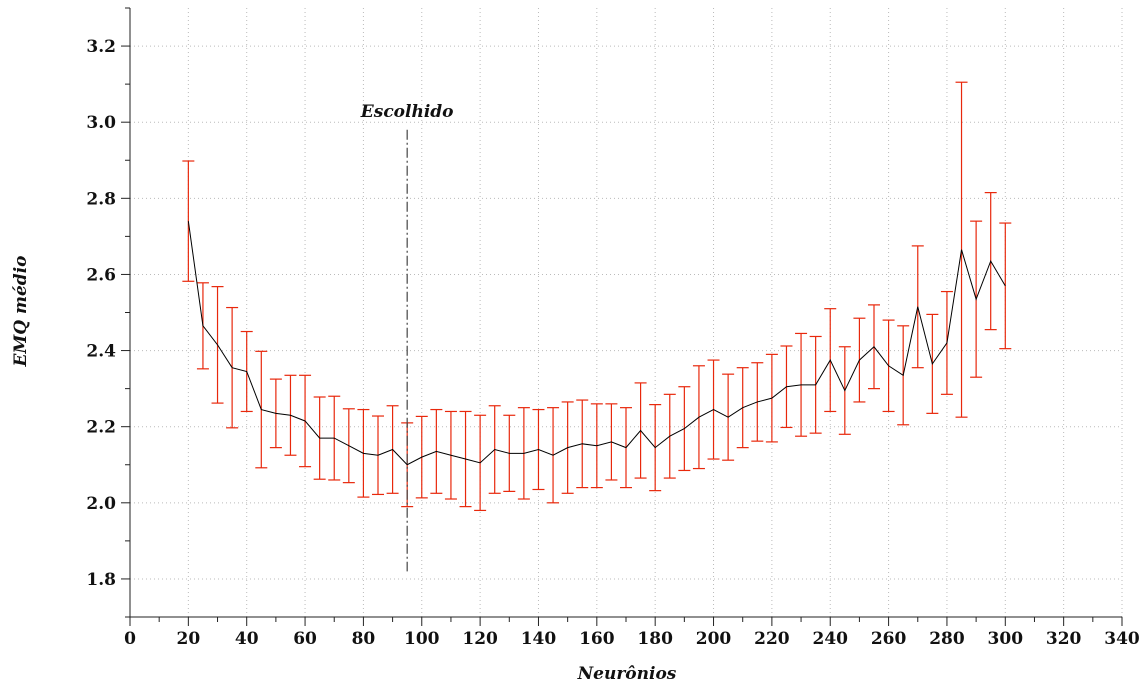  Describe the element at coordinates (101, 580) in the screenshot. I see `y-tick-label: 1.8` at that location.